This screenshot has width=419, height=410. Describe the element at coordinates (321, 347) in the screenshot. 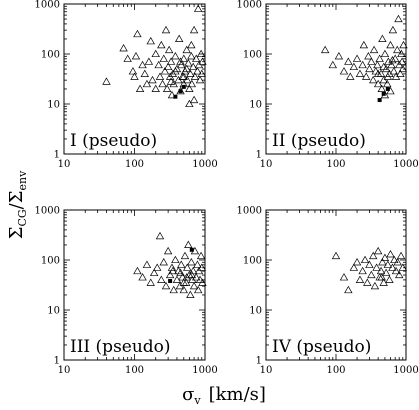

I see `panel-label: IV (pseudo)` at that location.